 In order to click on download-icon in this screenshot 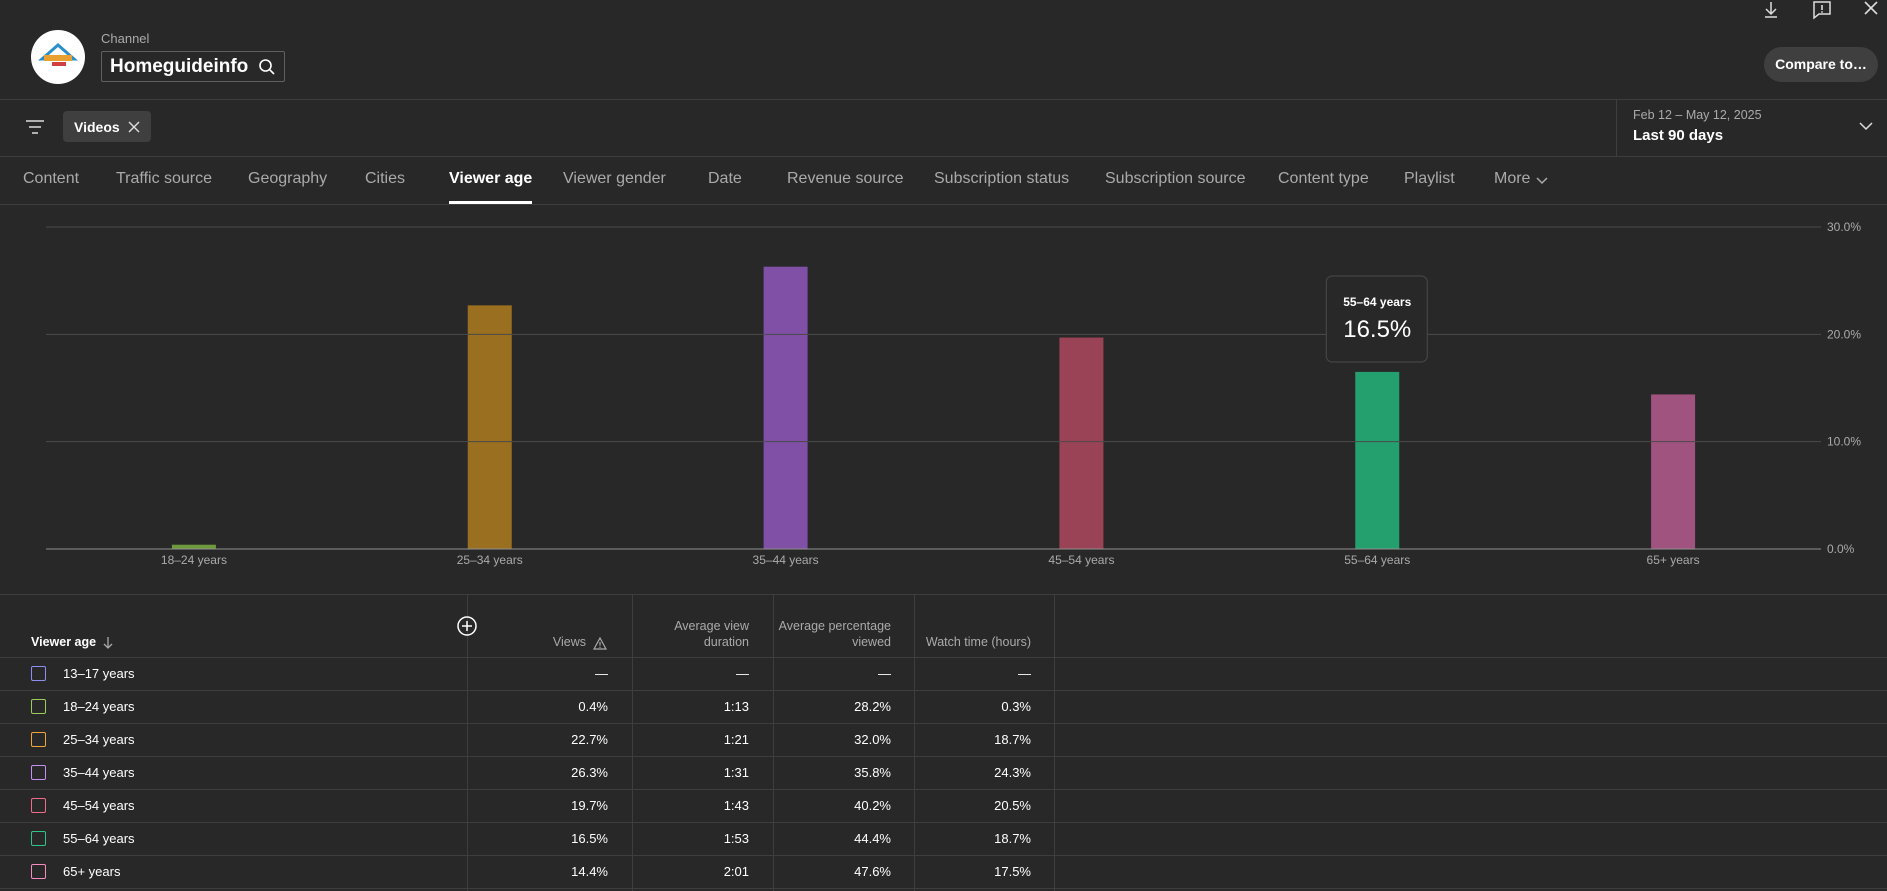, I will do `click(1771, 10)`.